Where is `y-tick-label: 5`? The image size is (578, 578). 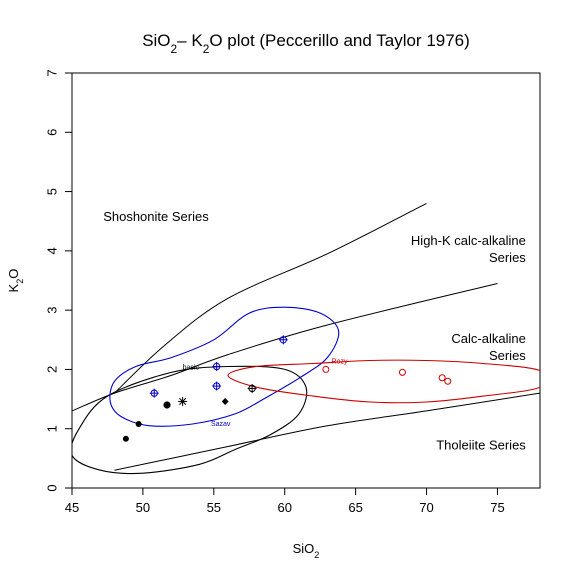
y-tick-label: 5 is located at coordinates (52, 191).